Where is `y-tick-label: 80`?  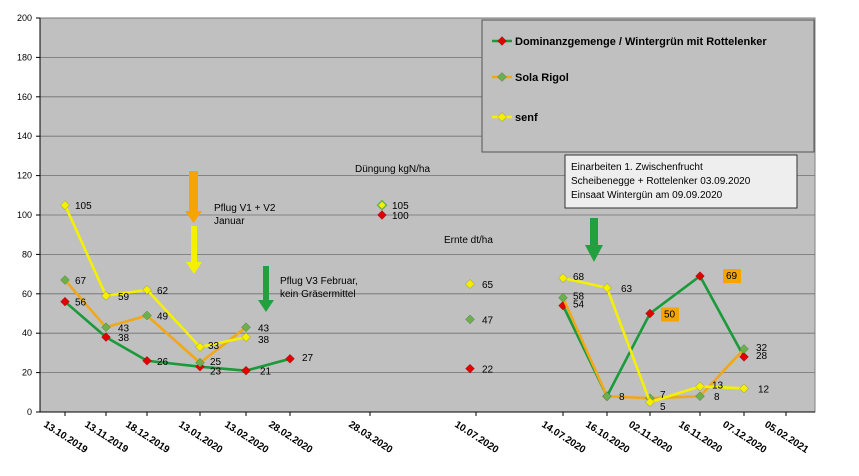
y-tick-label: 80 is located at coordinates (27, 254).